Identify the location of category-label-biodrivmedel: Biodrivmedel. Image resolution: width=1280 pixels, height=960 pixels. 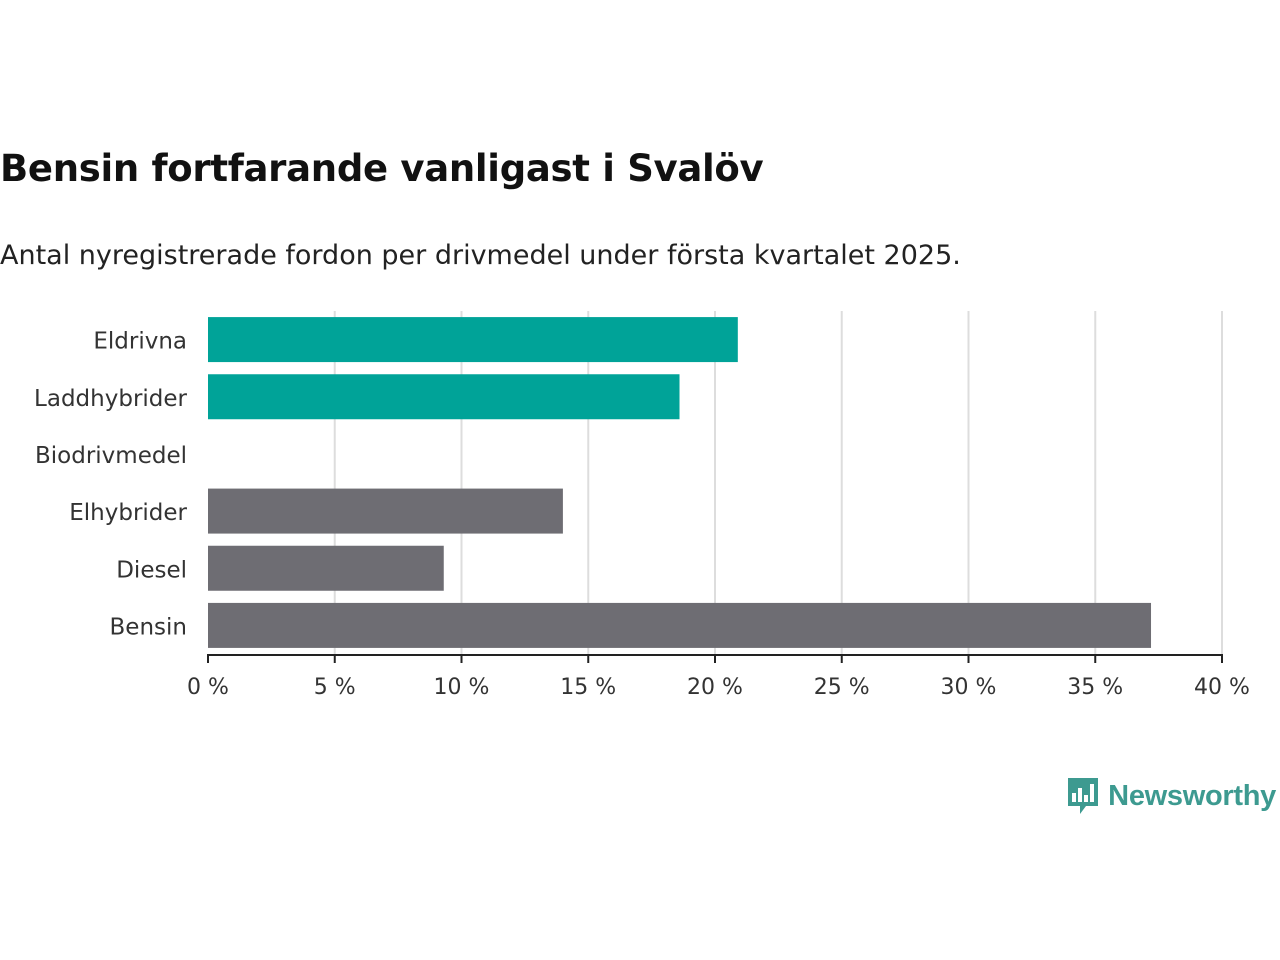
(111, 456).